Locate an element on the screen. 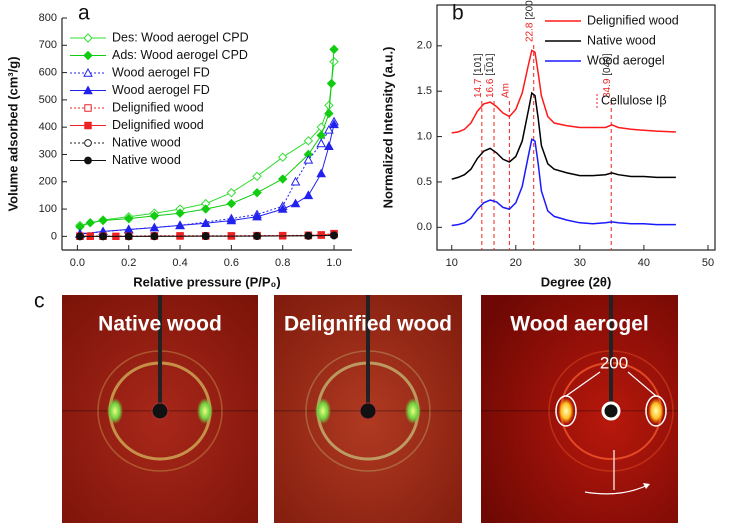  y-tick-label: 0 is located at coordinates (54, 236).